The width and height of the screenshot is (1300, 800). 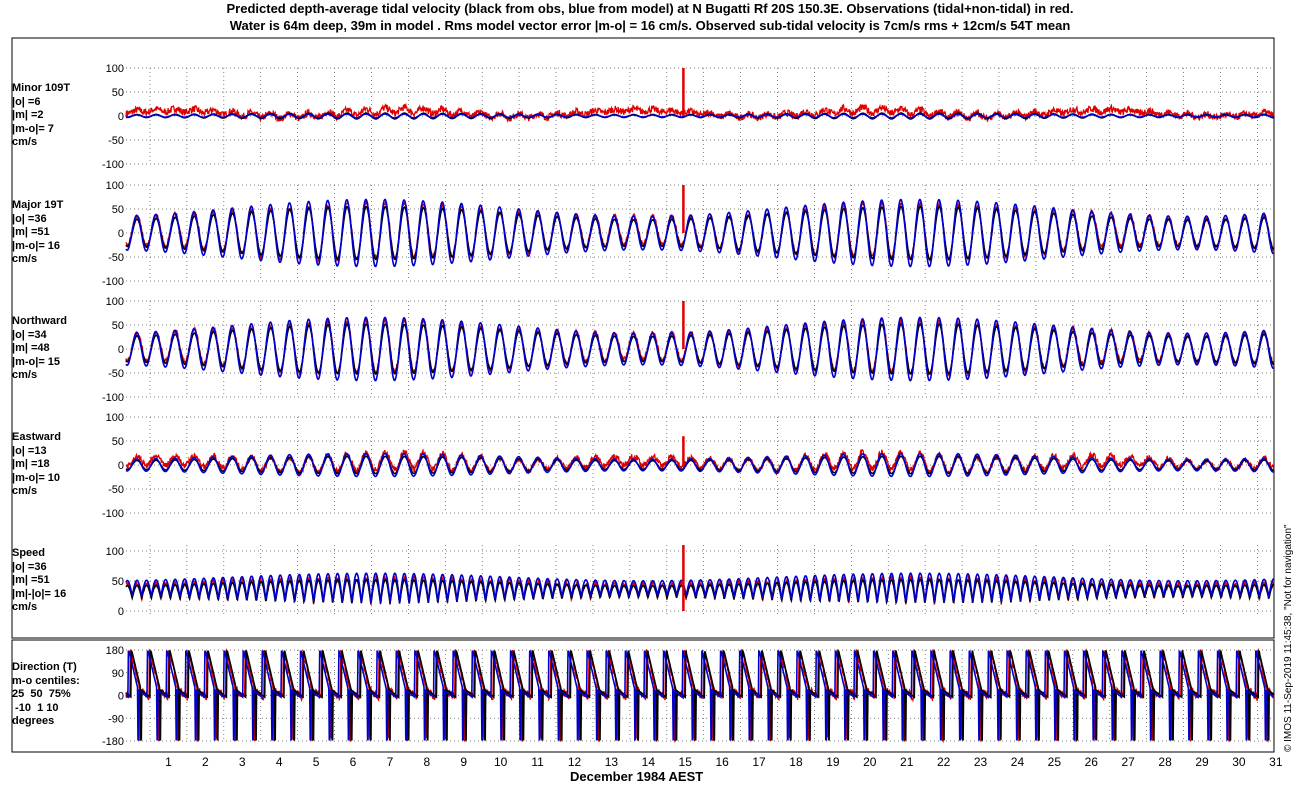 I want to click on x-tick-label: 7, so click(x=390, y=762).